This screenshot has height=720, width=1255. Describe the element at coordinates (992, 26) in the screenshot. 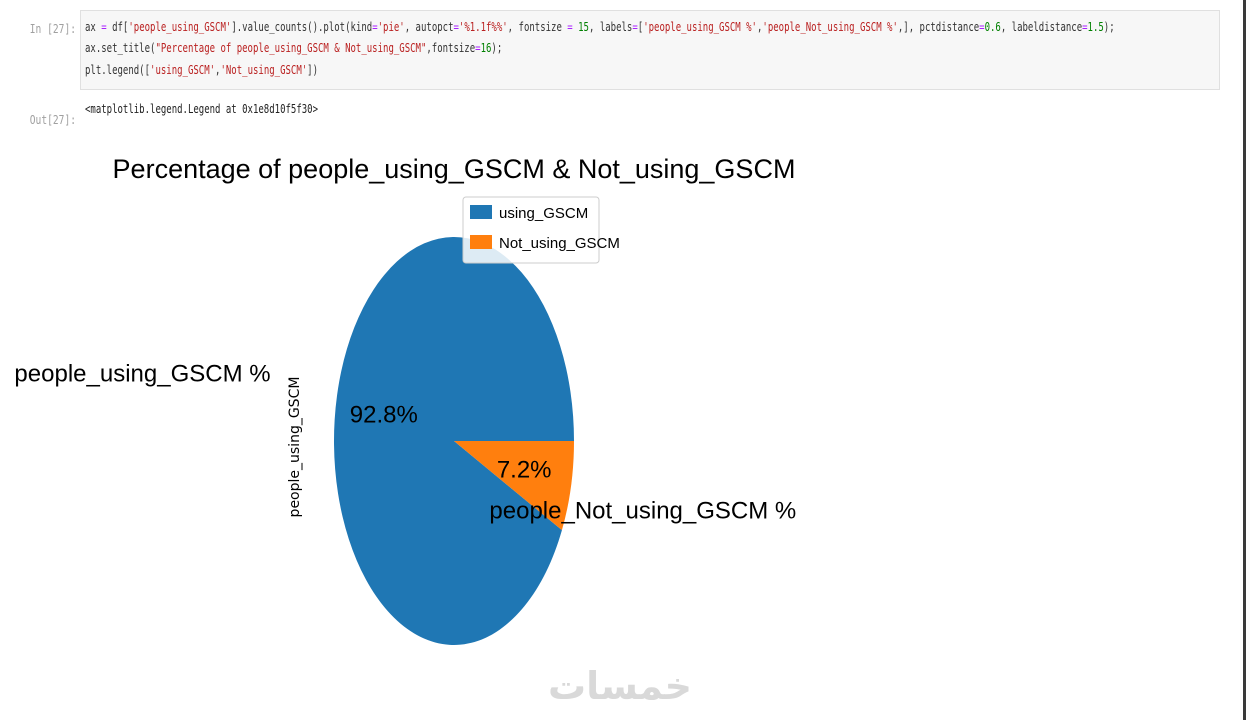

I see `code-token: 0.6` at that location.